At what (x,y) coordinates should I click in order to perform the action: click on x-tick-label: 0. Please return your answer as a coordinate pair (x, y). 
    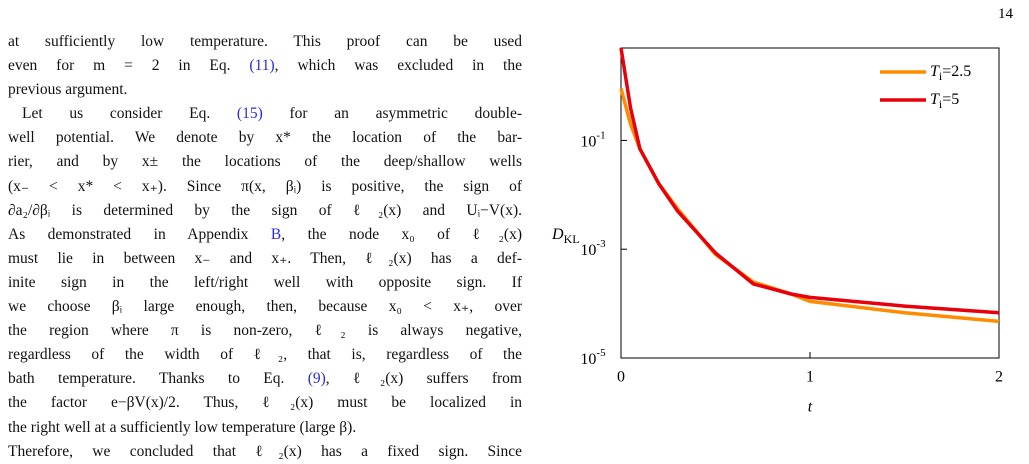
    Looking at the image, I should click on (621, 377).